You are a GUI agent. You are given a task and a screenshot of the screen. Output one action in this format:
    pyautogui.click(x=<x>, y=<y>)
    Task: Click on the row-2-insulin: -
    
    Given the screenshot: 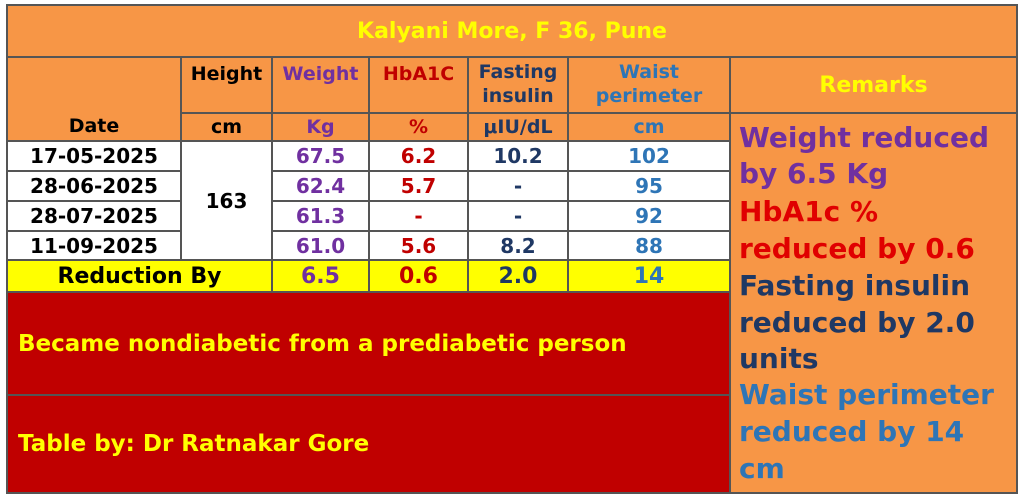 What is the action you would take?
    pyautogui.click(x=518, y=186)
    